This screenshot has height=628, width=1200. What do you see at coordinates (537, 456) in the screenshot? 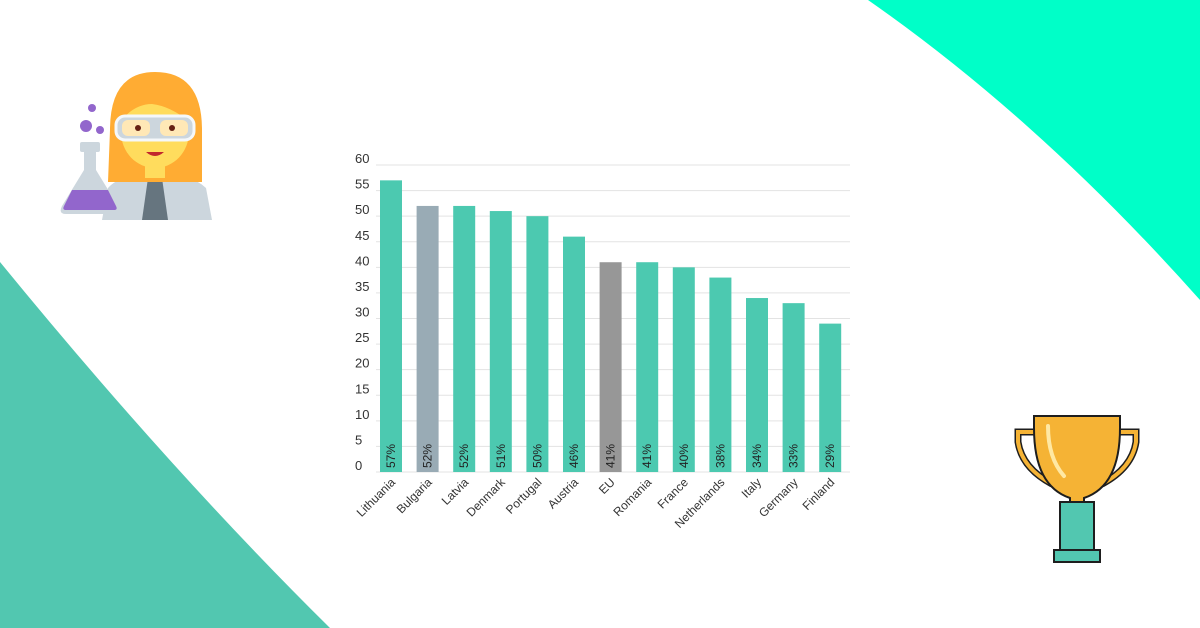
I see `bar-data-label: 50%` at bounding box center [537, 456].